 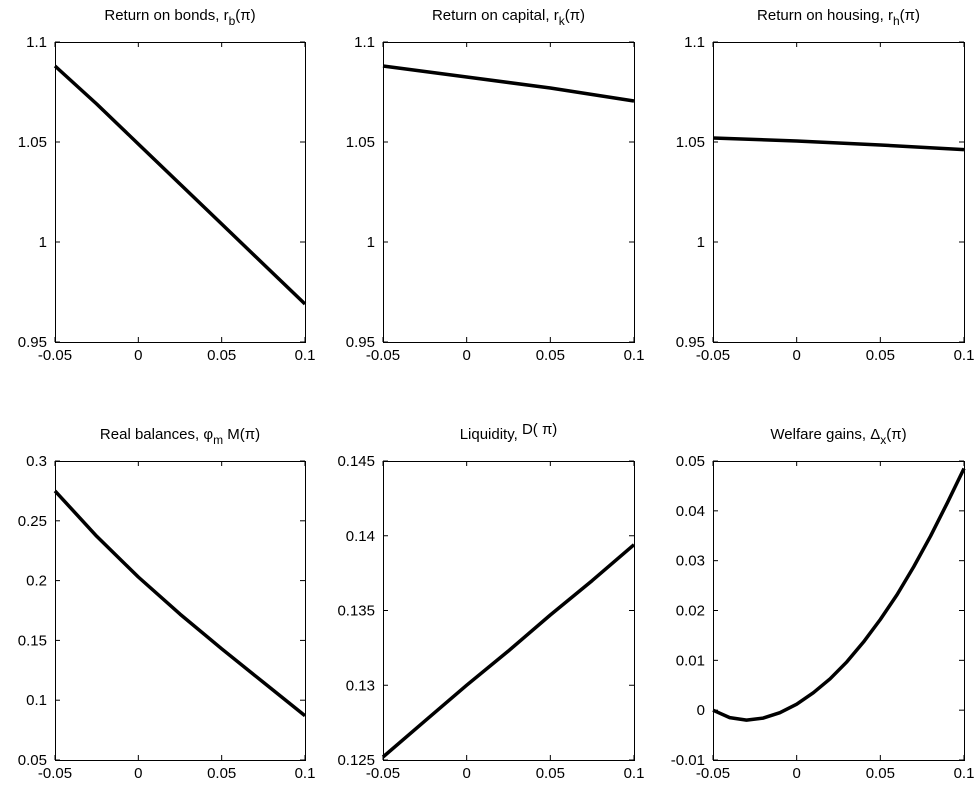 I want to click on title-part: m, so click(x=218, y=440).